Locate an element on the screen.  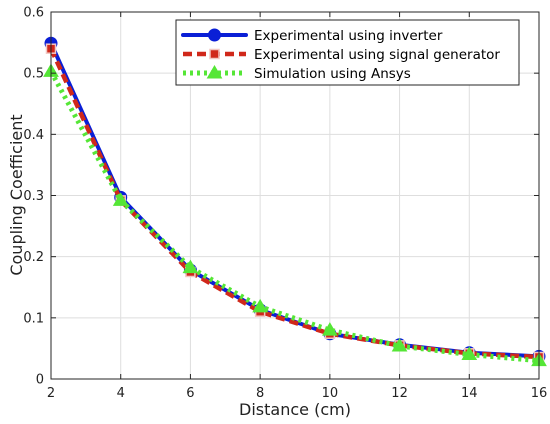
y-tick-label: 0.2 is located at coordinates (33, 257).